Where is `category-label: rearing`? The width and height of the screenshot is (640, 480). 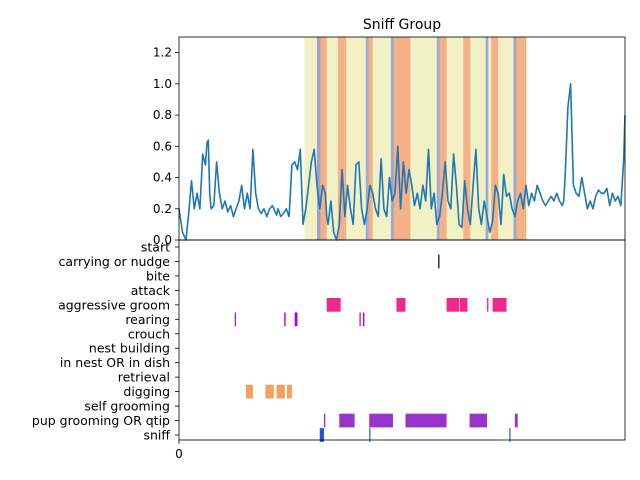
category-label: rearing is located at coordinates (147, 319).